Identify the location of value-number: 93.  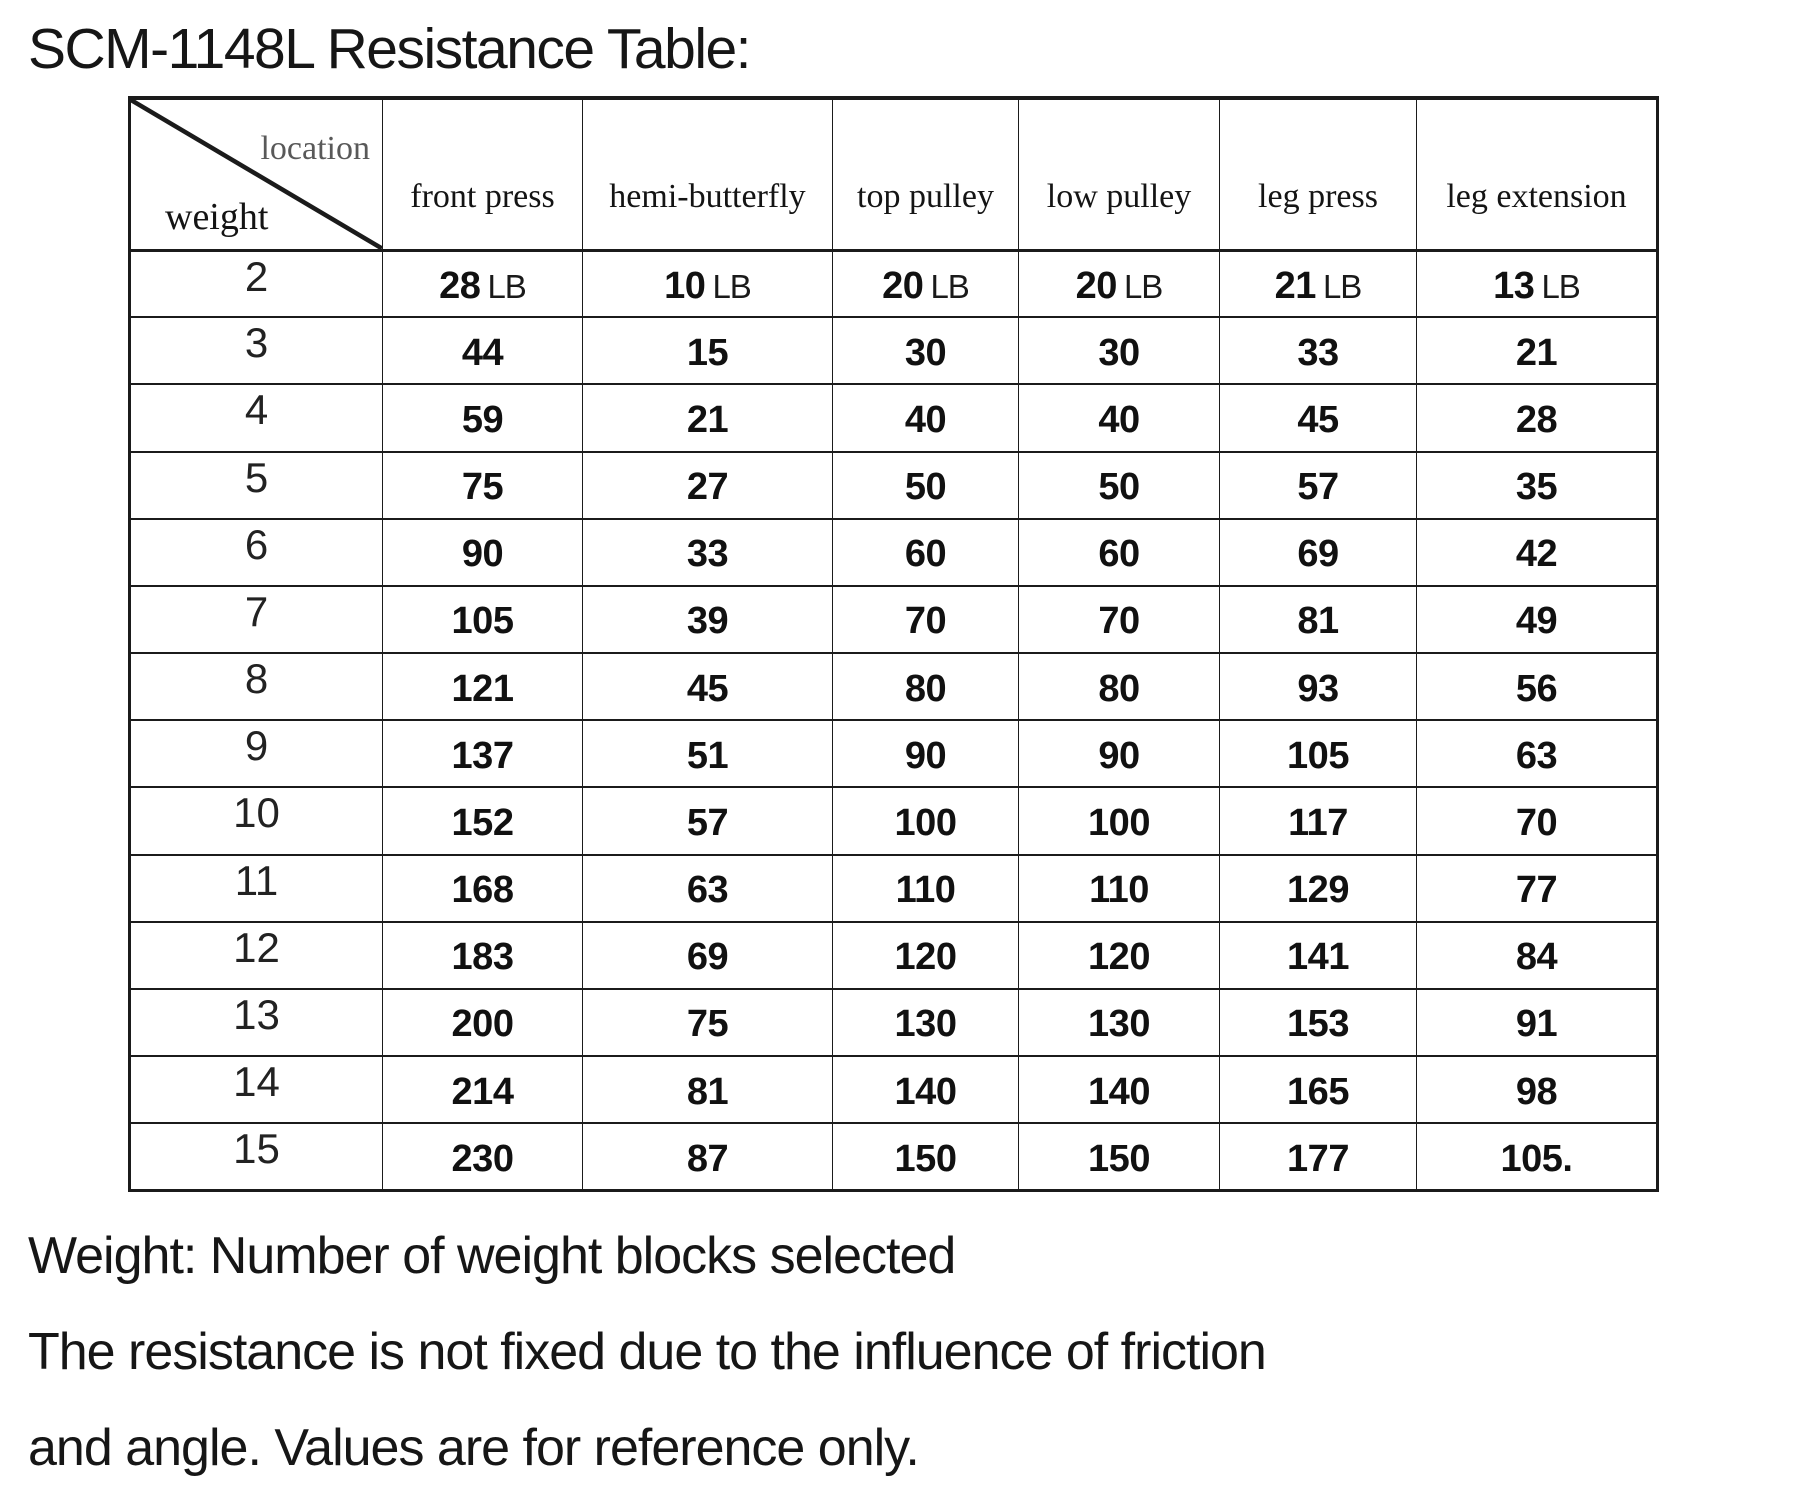
(1318, 688).